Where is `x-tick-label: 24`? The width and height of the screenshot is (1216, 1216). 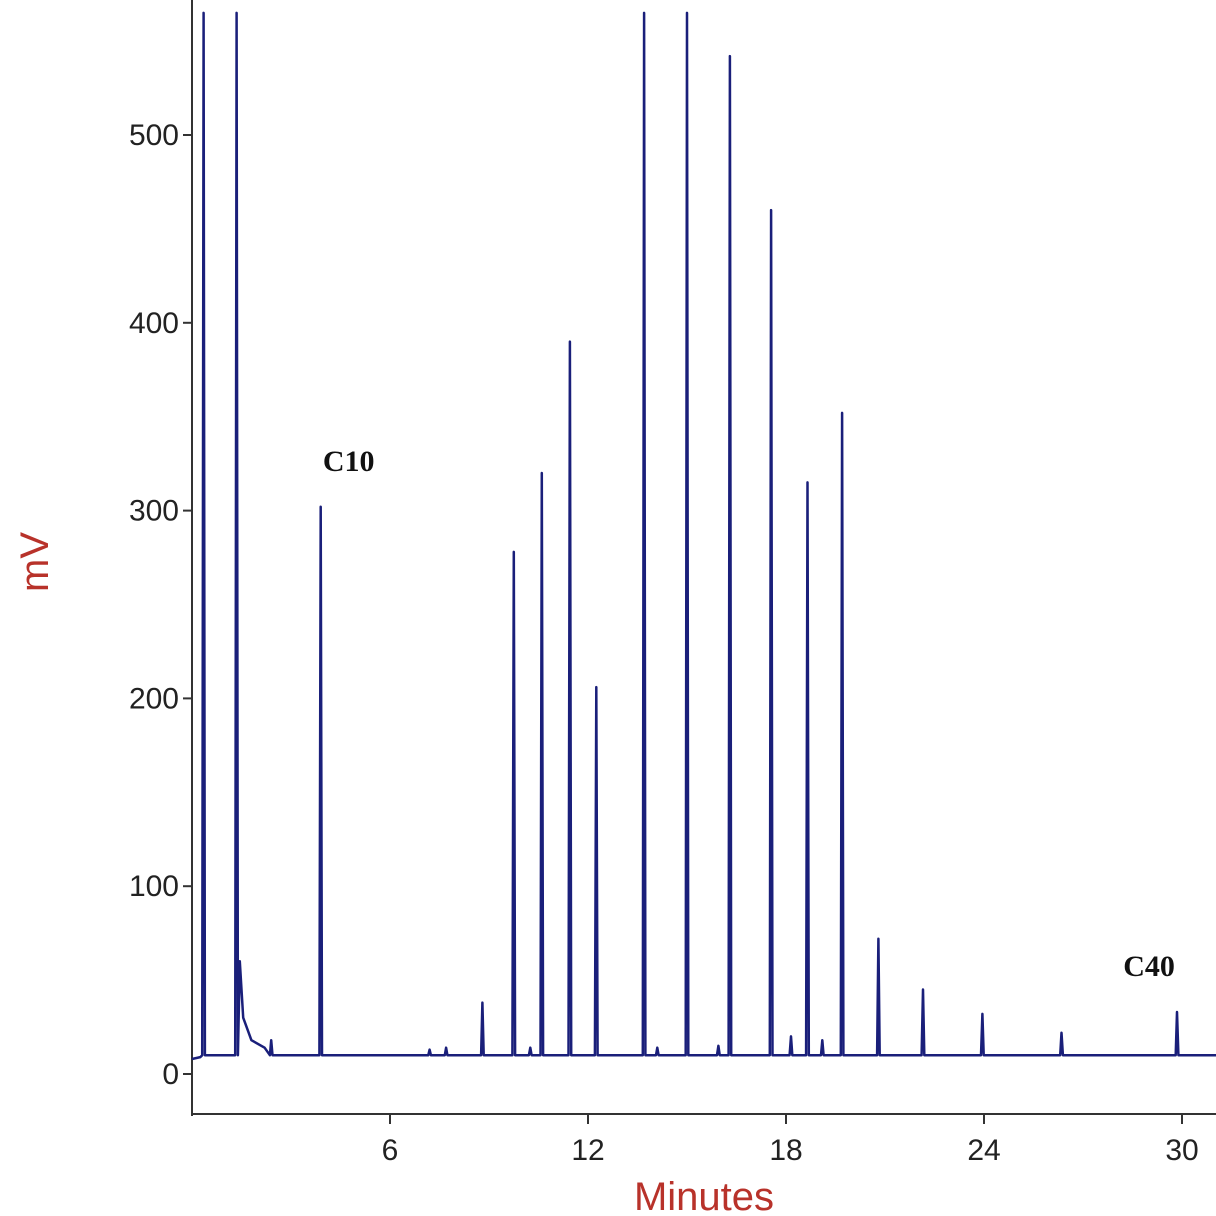
x-tick-label: 24 is located at coordinates (983, 1150).